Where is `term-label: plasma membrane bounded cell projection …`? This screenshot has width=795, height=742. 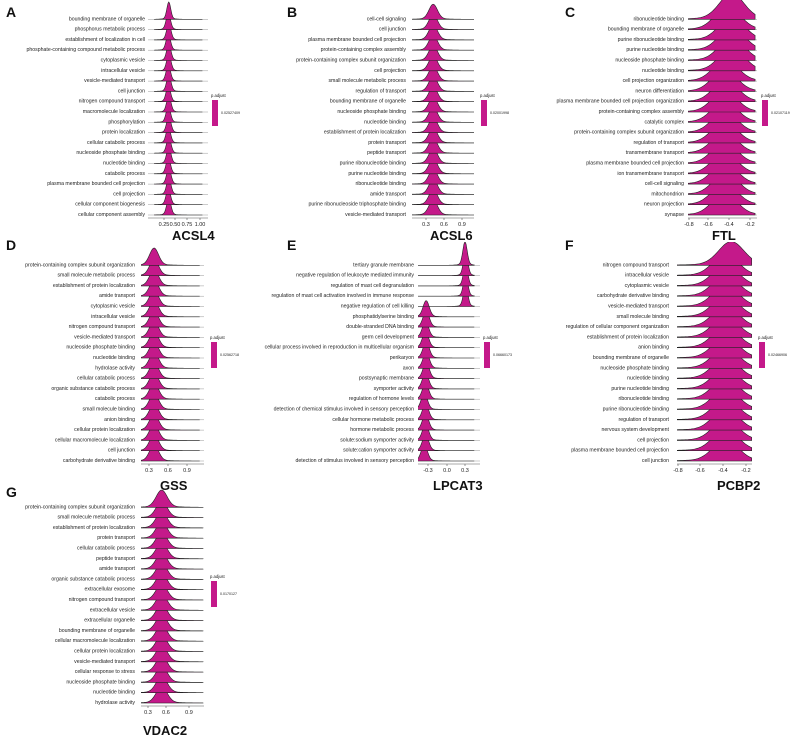
term-label: plasma membrane bounded cell projection … is located at coordinates (621, 102).